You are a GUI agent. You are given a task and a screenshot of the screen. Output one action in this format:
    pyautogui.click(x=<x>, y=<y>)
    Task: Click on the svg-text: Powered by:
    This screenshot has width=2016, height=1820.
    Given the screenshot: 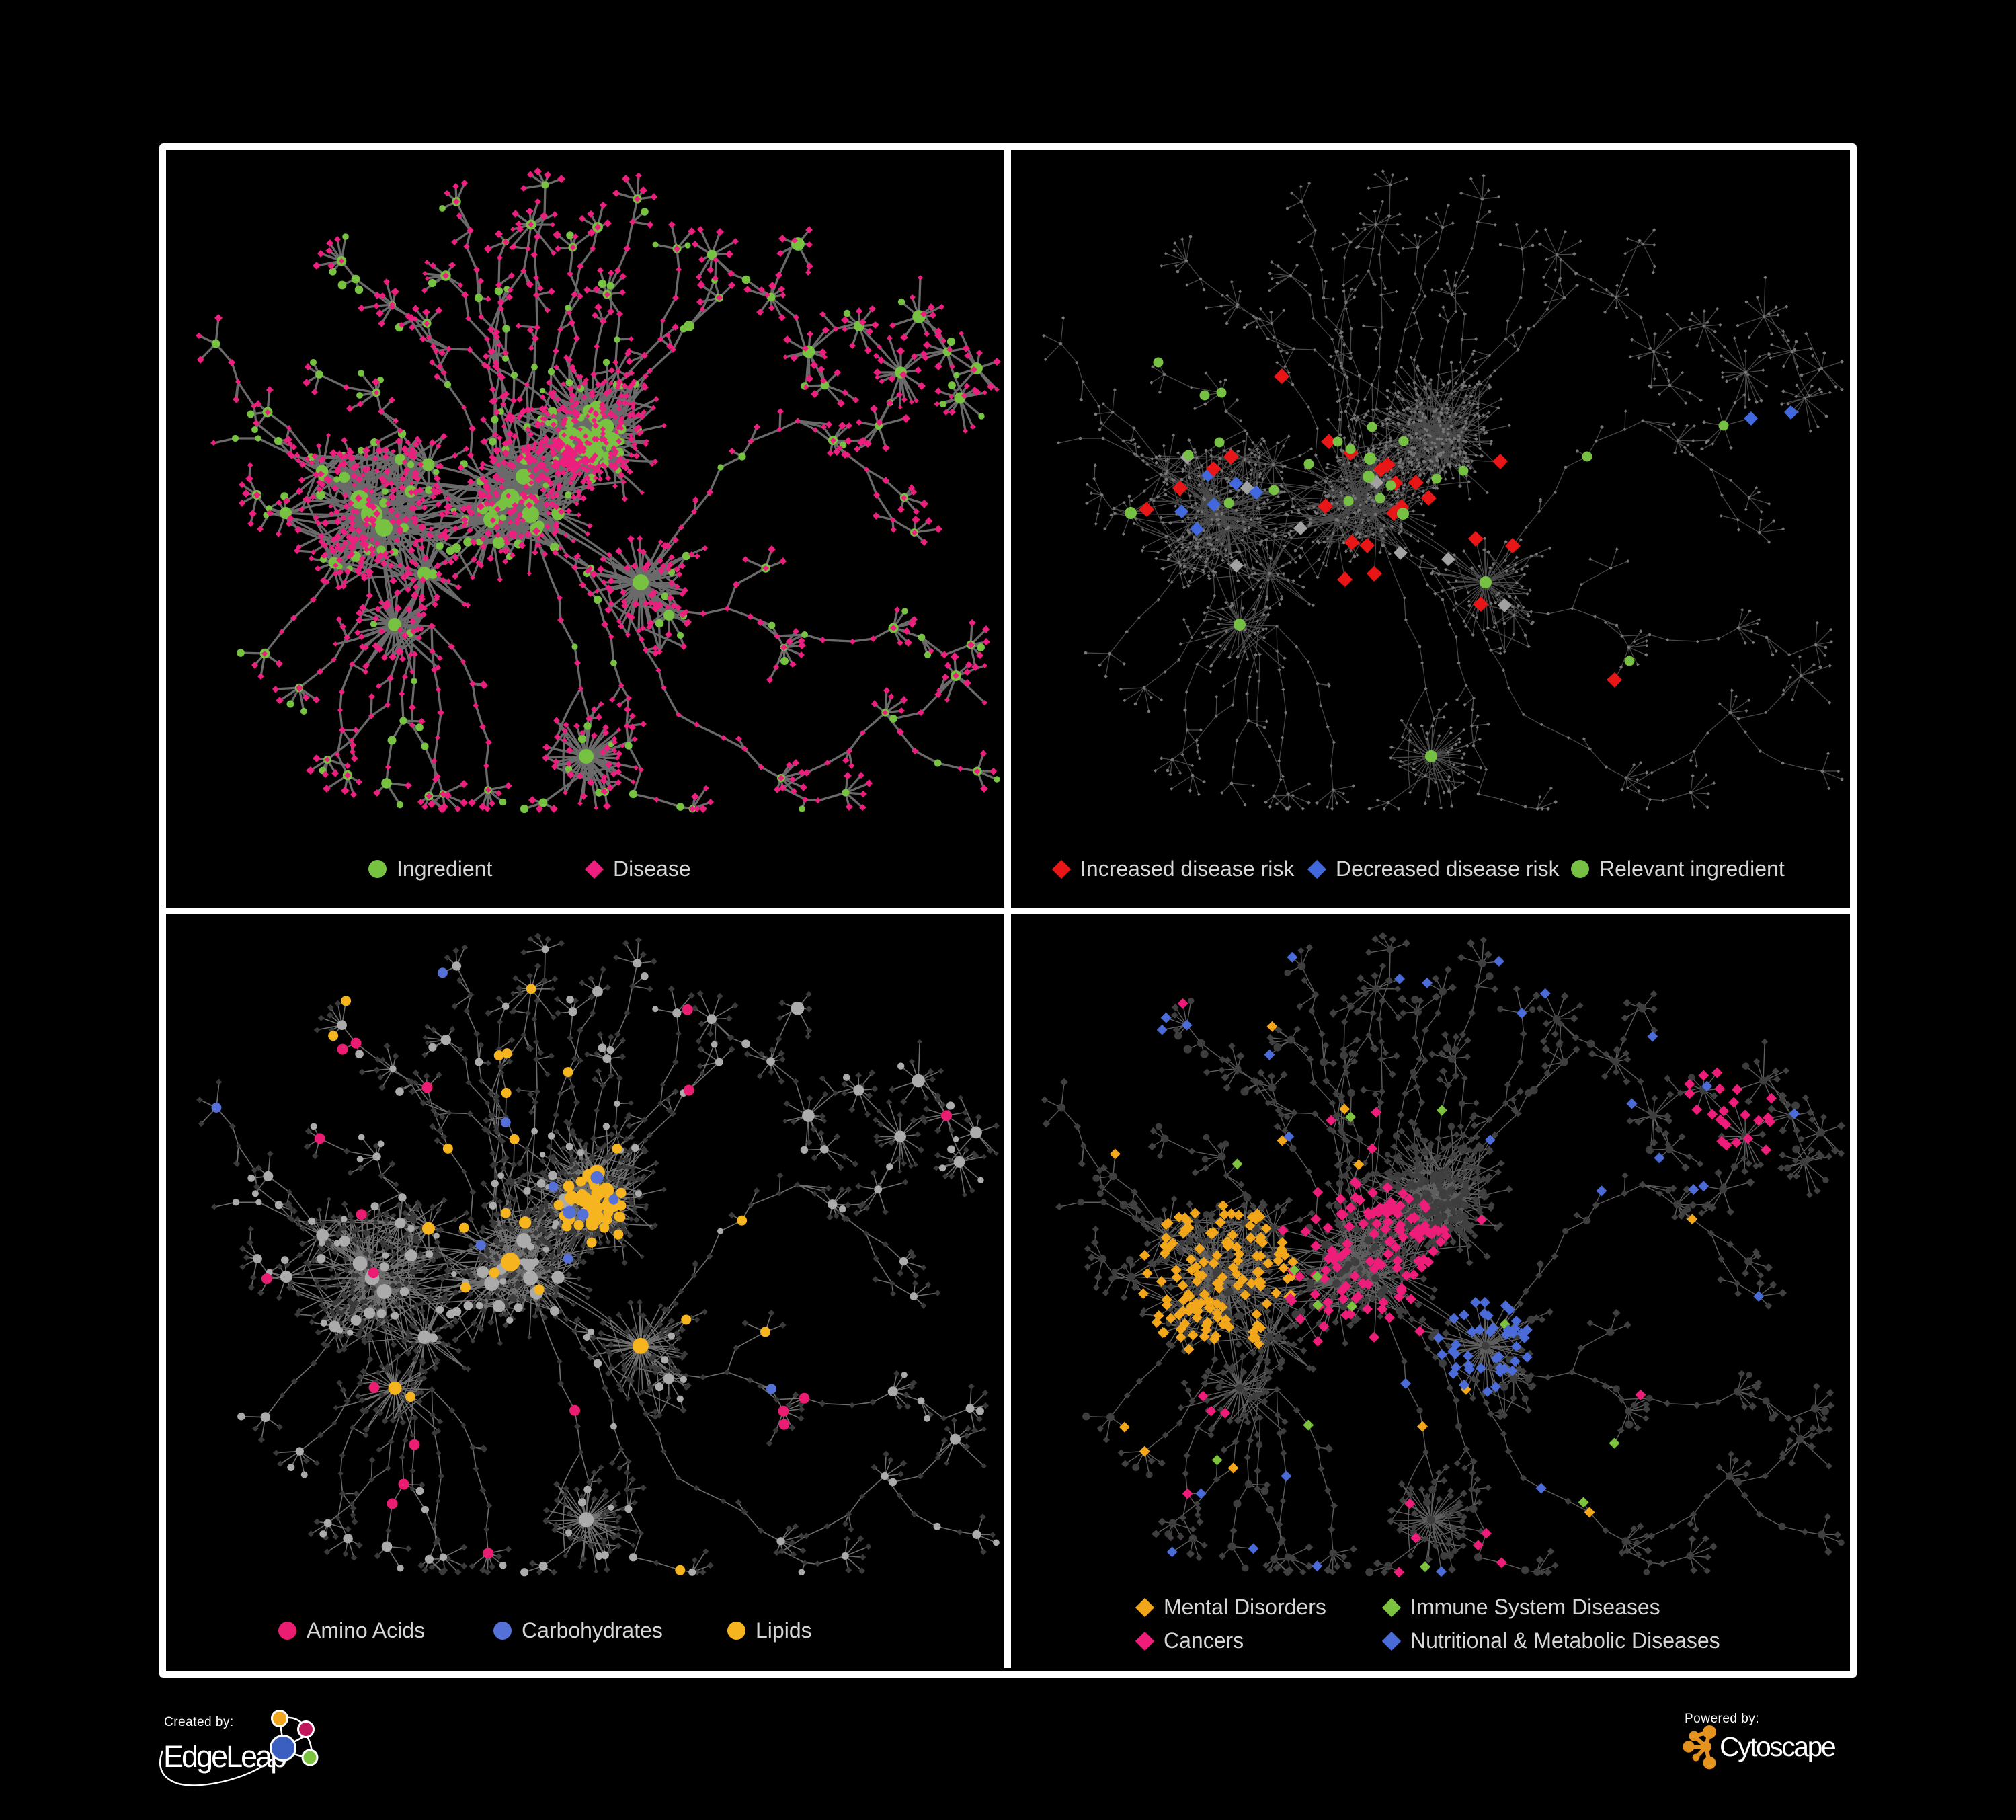 What is the action you would take?
    pyautogui.click(x=1722, y=1719)
    